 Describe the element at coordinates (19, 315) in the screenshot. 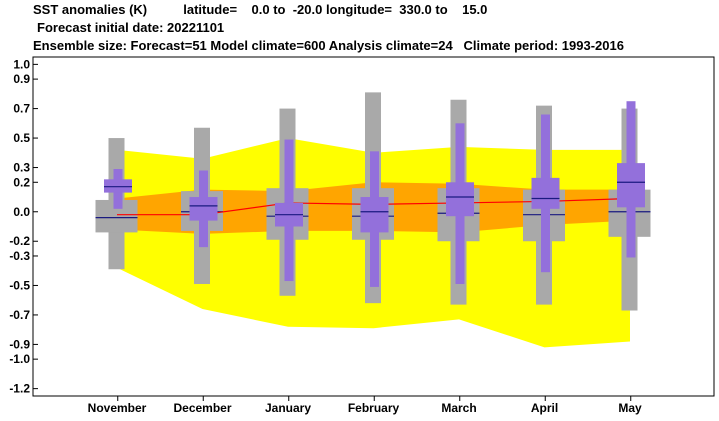

I see `y-tick-label: -0.7` at that location.